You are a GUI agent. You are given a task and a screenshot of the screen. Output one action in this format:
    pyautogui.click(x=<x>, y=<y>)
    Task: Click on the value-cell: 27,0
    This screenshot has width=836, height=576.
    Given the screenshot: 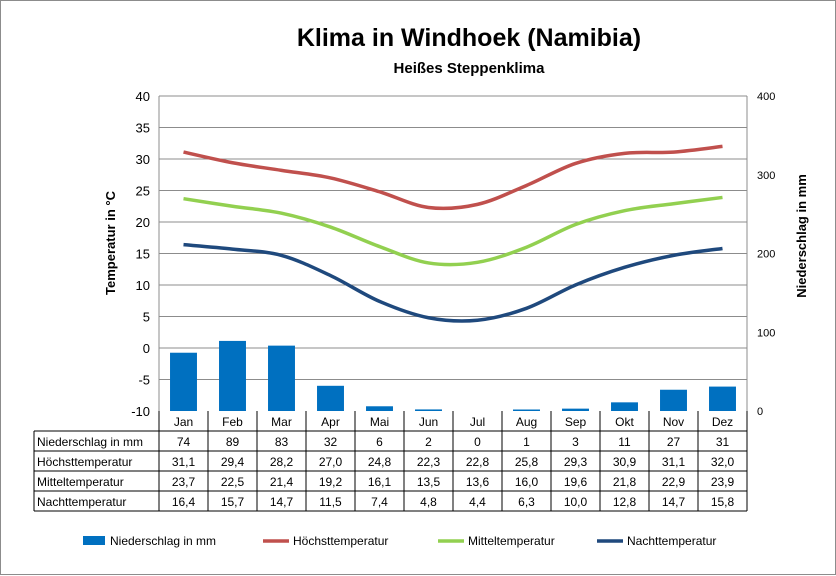 What is the action you would take?
    pyautogui.click(x=331, y=462)
    